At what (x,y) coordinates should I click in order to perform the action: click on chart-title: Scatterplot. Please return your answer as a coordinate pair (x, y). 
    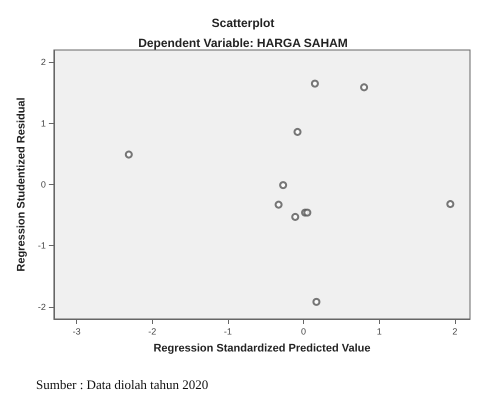
    Looking at the image, I should click on (243, 23).